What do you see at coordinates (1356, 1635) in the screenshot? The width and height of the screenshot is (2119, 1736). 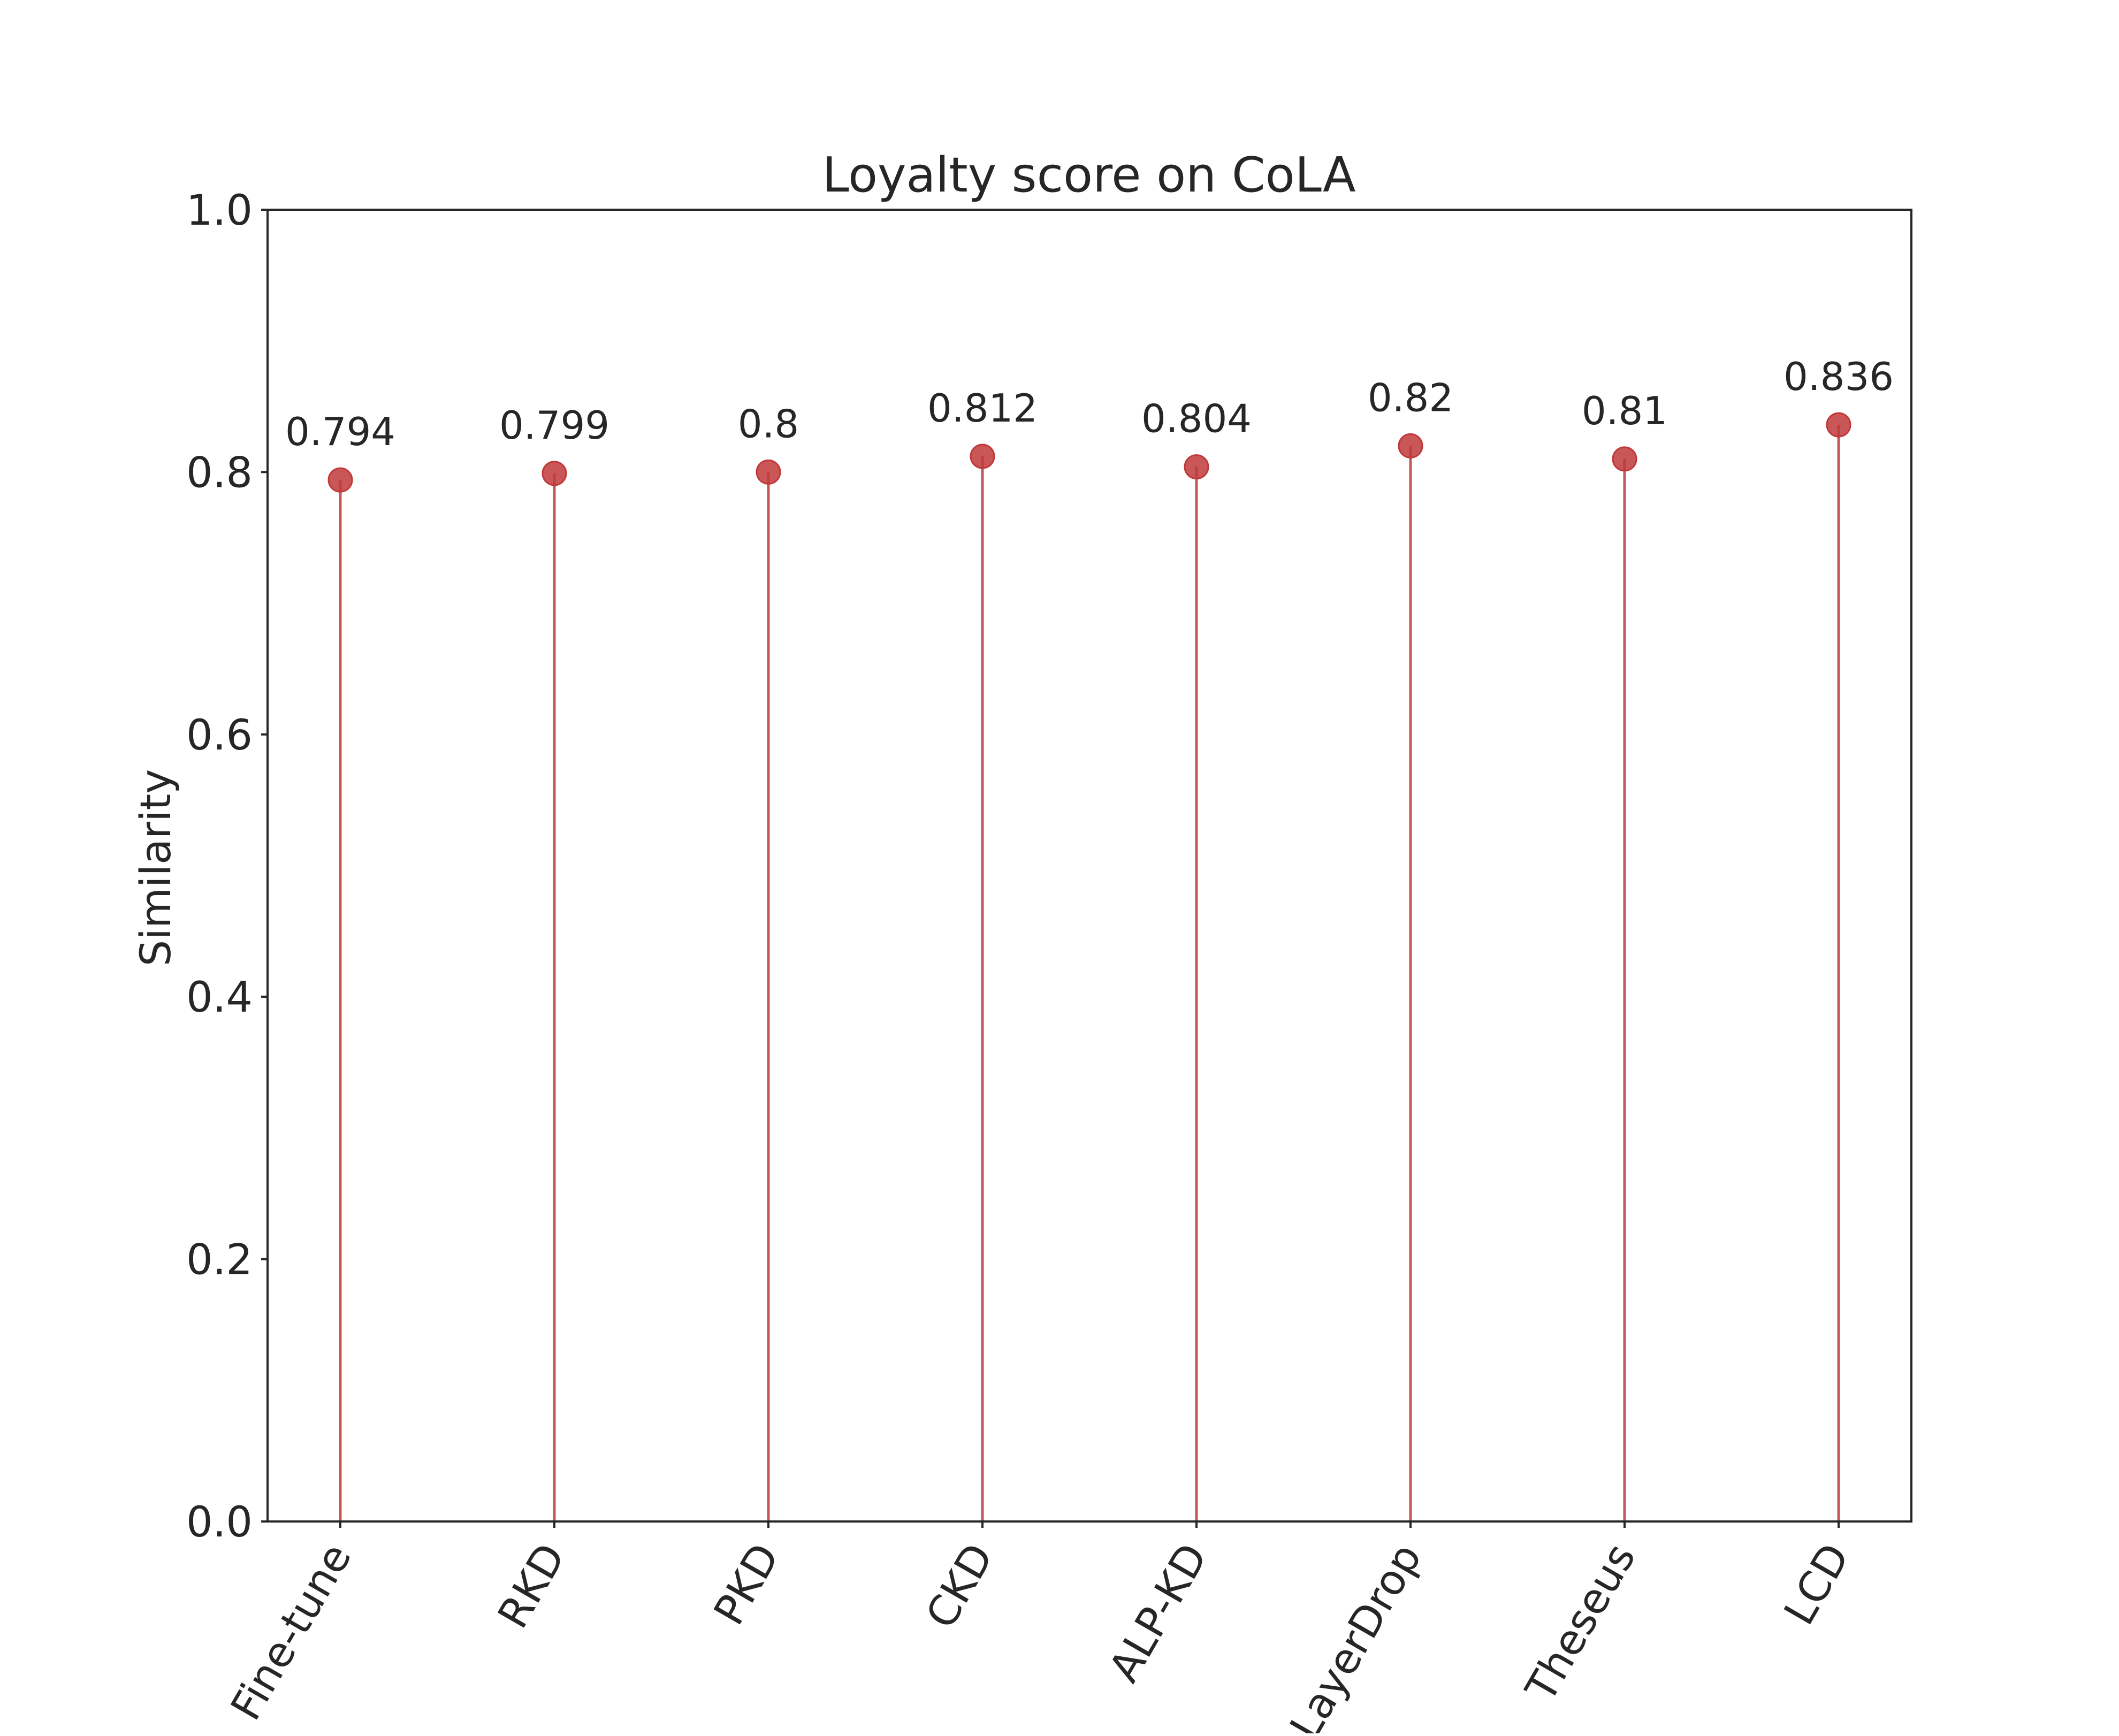 I see `x-tick-label: LayerDrop` at bounding box center [1356, 1635].